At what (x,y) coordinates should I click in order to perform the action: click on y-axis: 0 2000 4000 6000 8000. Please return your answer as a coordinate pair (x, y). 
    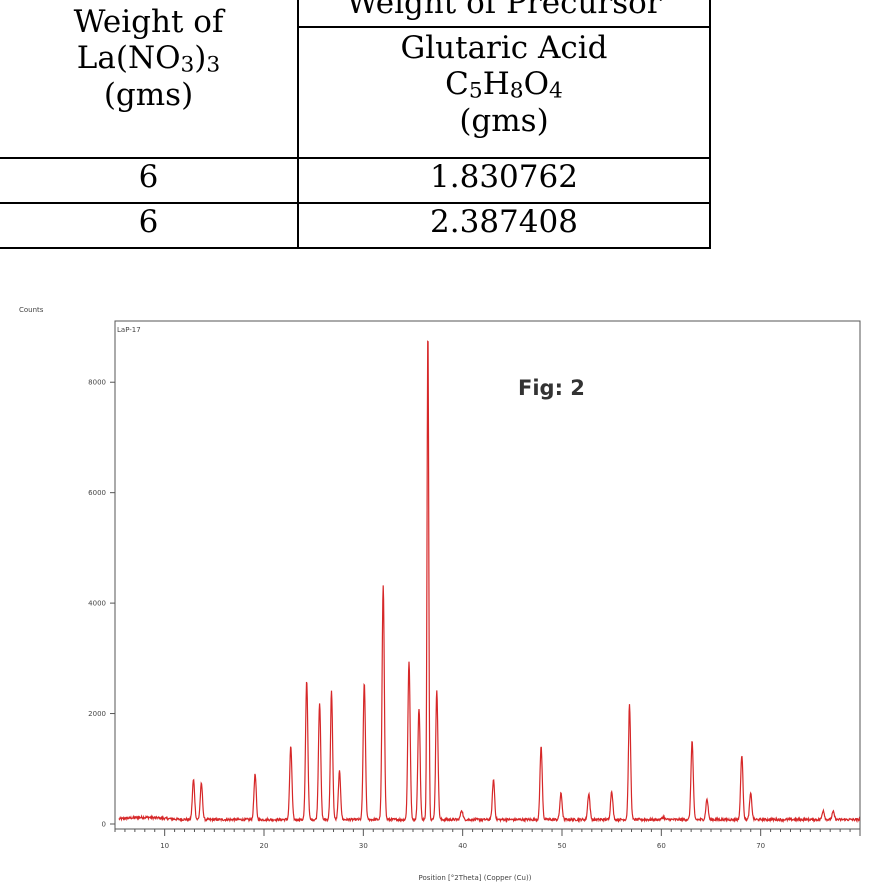
    Looking at the image, I should click on (101, 604).